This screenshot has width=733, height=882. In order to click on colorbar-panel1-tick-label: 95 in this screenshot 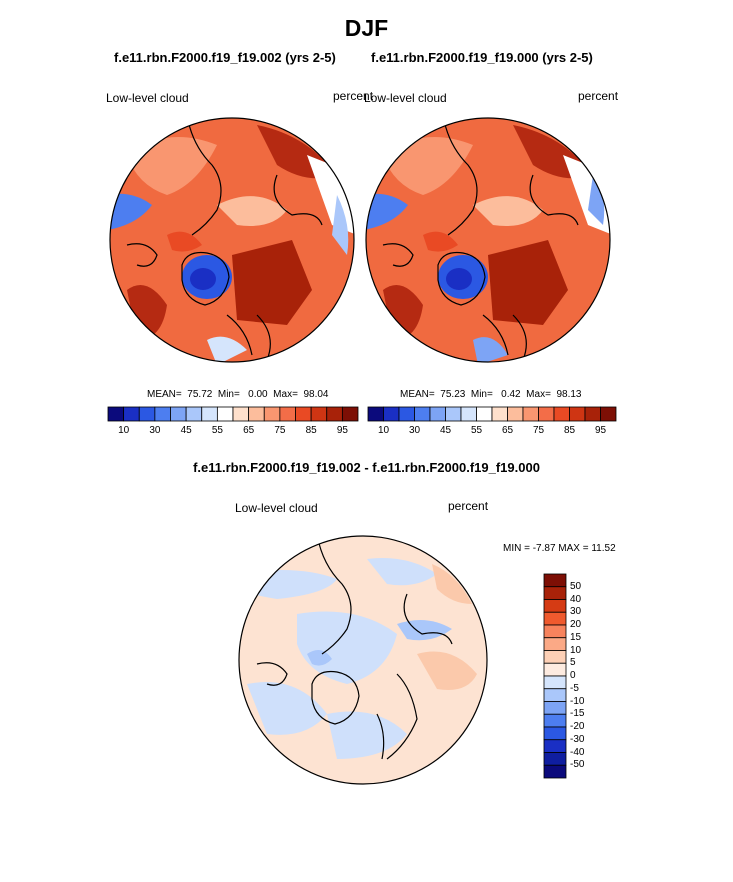, I will do `click(342, 430)`.